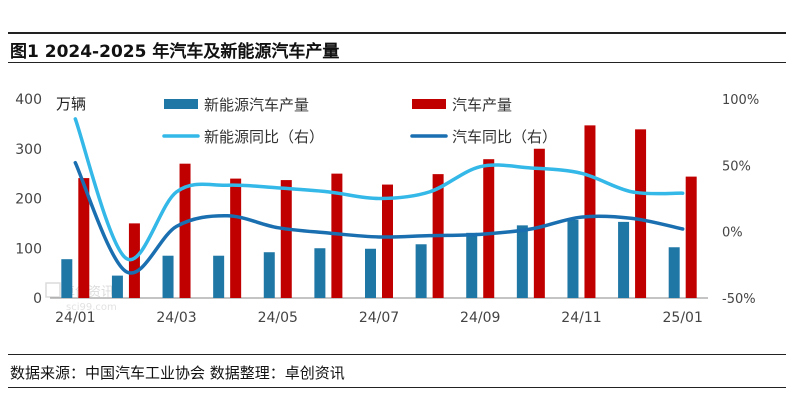  I want to click on x-tick-label: 24/11, so click(581, 318).